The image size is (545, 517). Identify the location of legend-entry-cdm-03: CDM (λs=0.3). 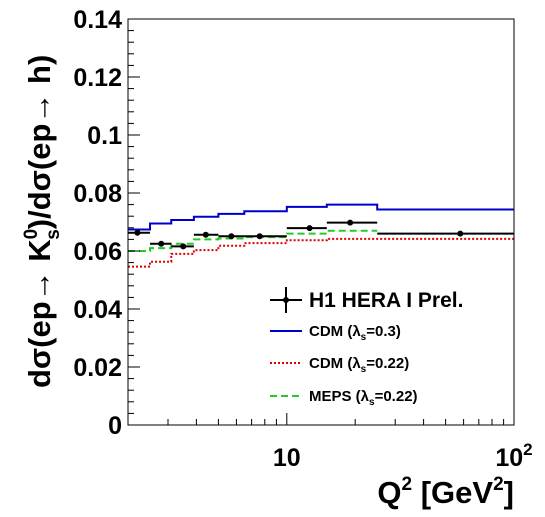
(335, 333).